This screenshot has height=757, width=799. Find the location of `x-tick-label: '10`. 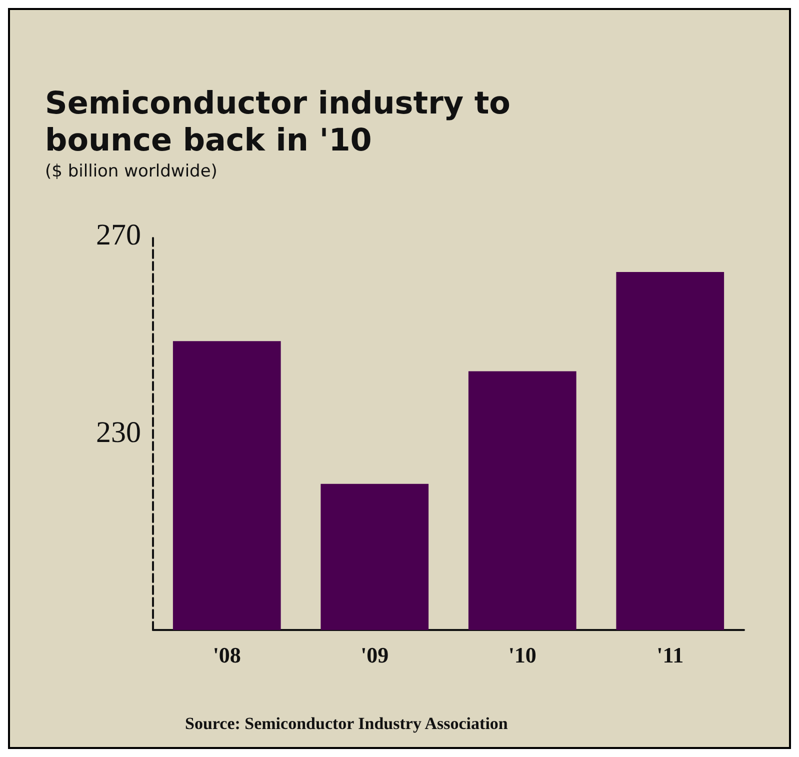

x-tick-label: '10 is located at coordinates (522, 655).